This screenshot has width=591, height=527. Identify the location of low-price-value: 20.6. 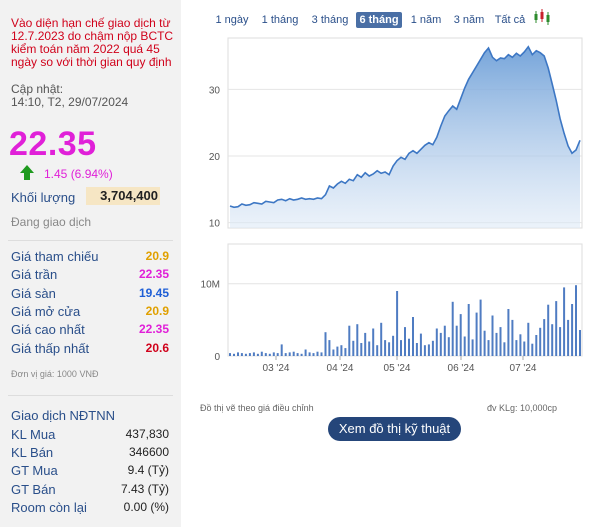
(157, 348).